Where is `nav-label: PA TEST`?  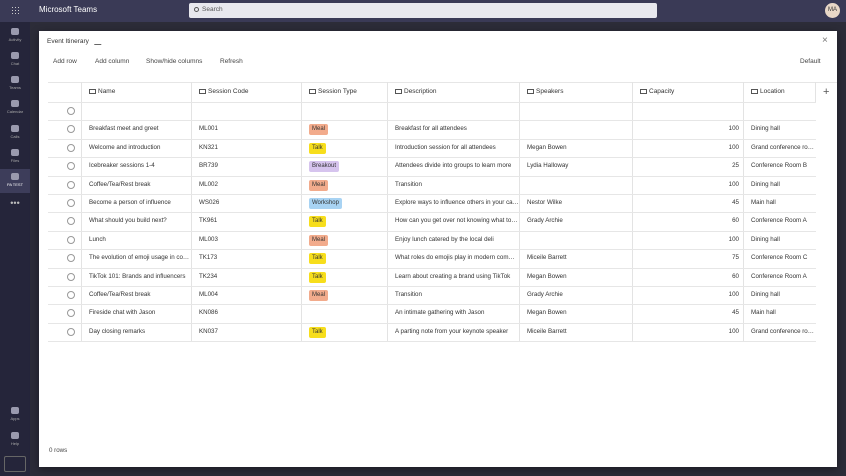 nav-label: PA TEST is located at coordinates (15, 184).